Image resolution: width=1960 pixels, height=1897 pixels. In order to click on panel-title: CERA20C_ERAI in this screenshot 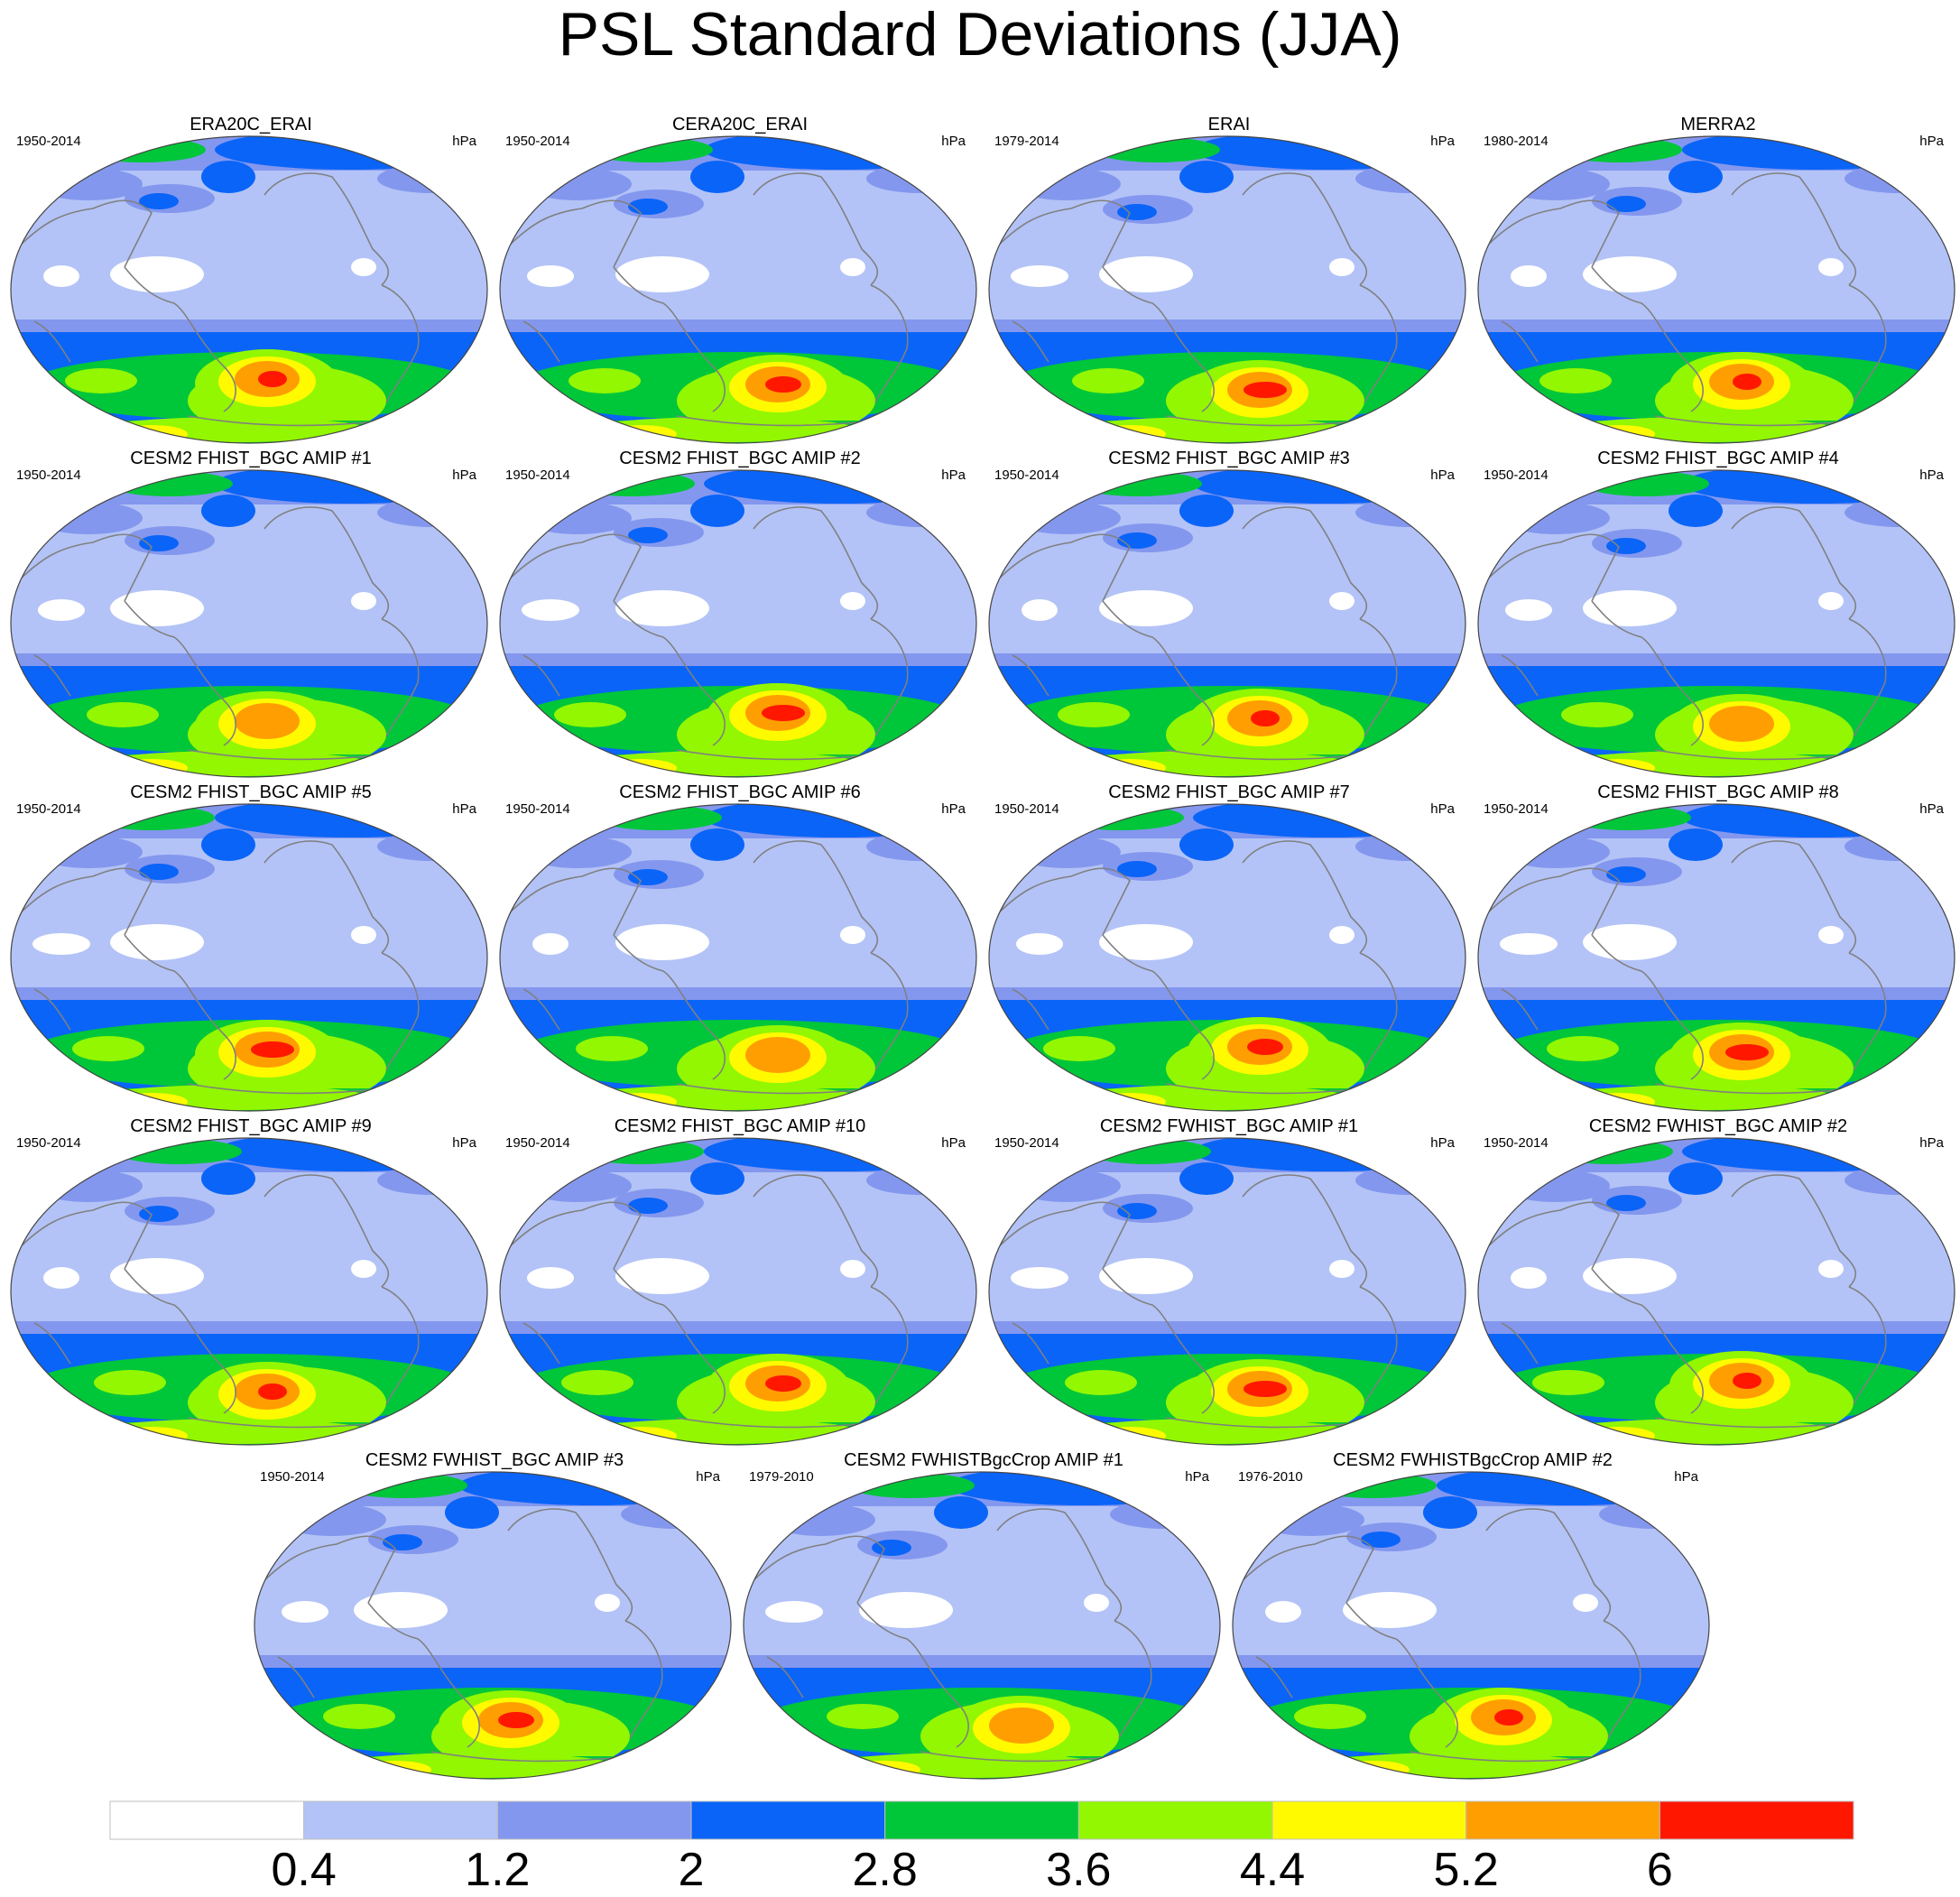, I will do `click(740, 124)`.